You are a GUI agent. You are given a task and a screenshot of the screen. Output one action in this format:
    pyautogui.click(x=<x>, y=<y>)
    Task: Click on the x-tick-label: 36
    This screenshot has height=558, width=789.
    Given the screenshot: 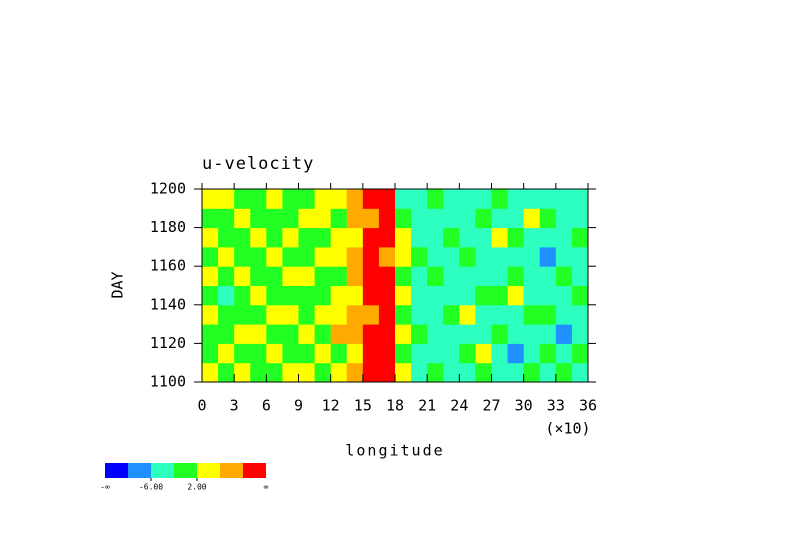 What is the action you would take?
    pyautogui.click(x=588, y=406)
    